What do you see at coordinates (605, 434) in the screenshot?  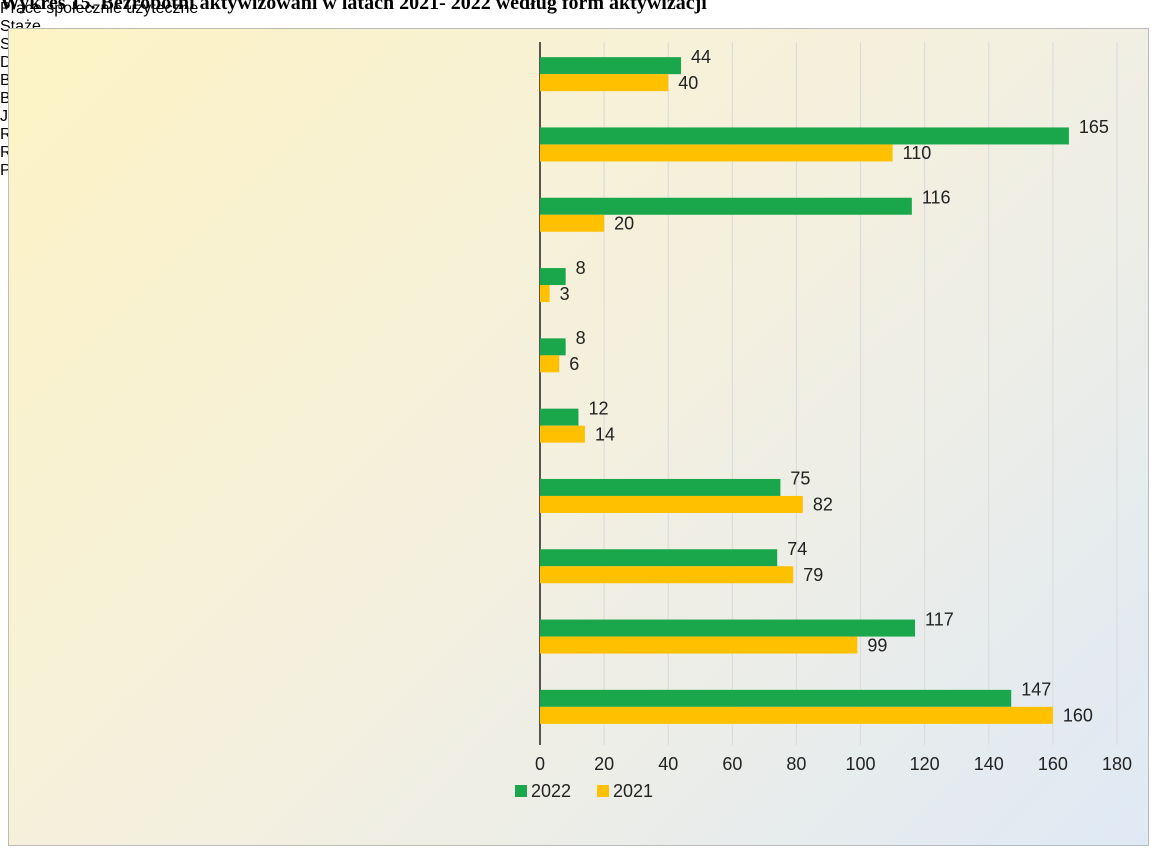 I see `data-label: 14` at bounding box center [605, 434].